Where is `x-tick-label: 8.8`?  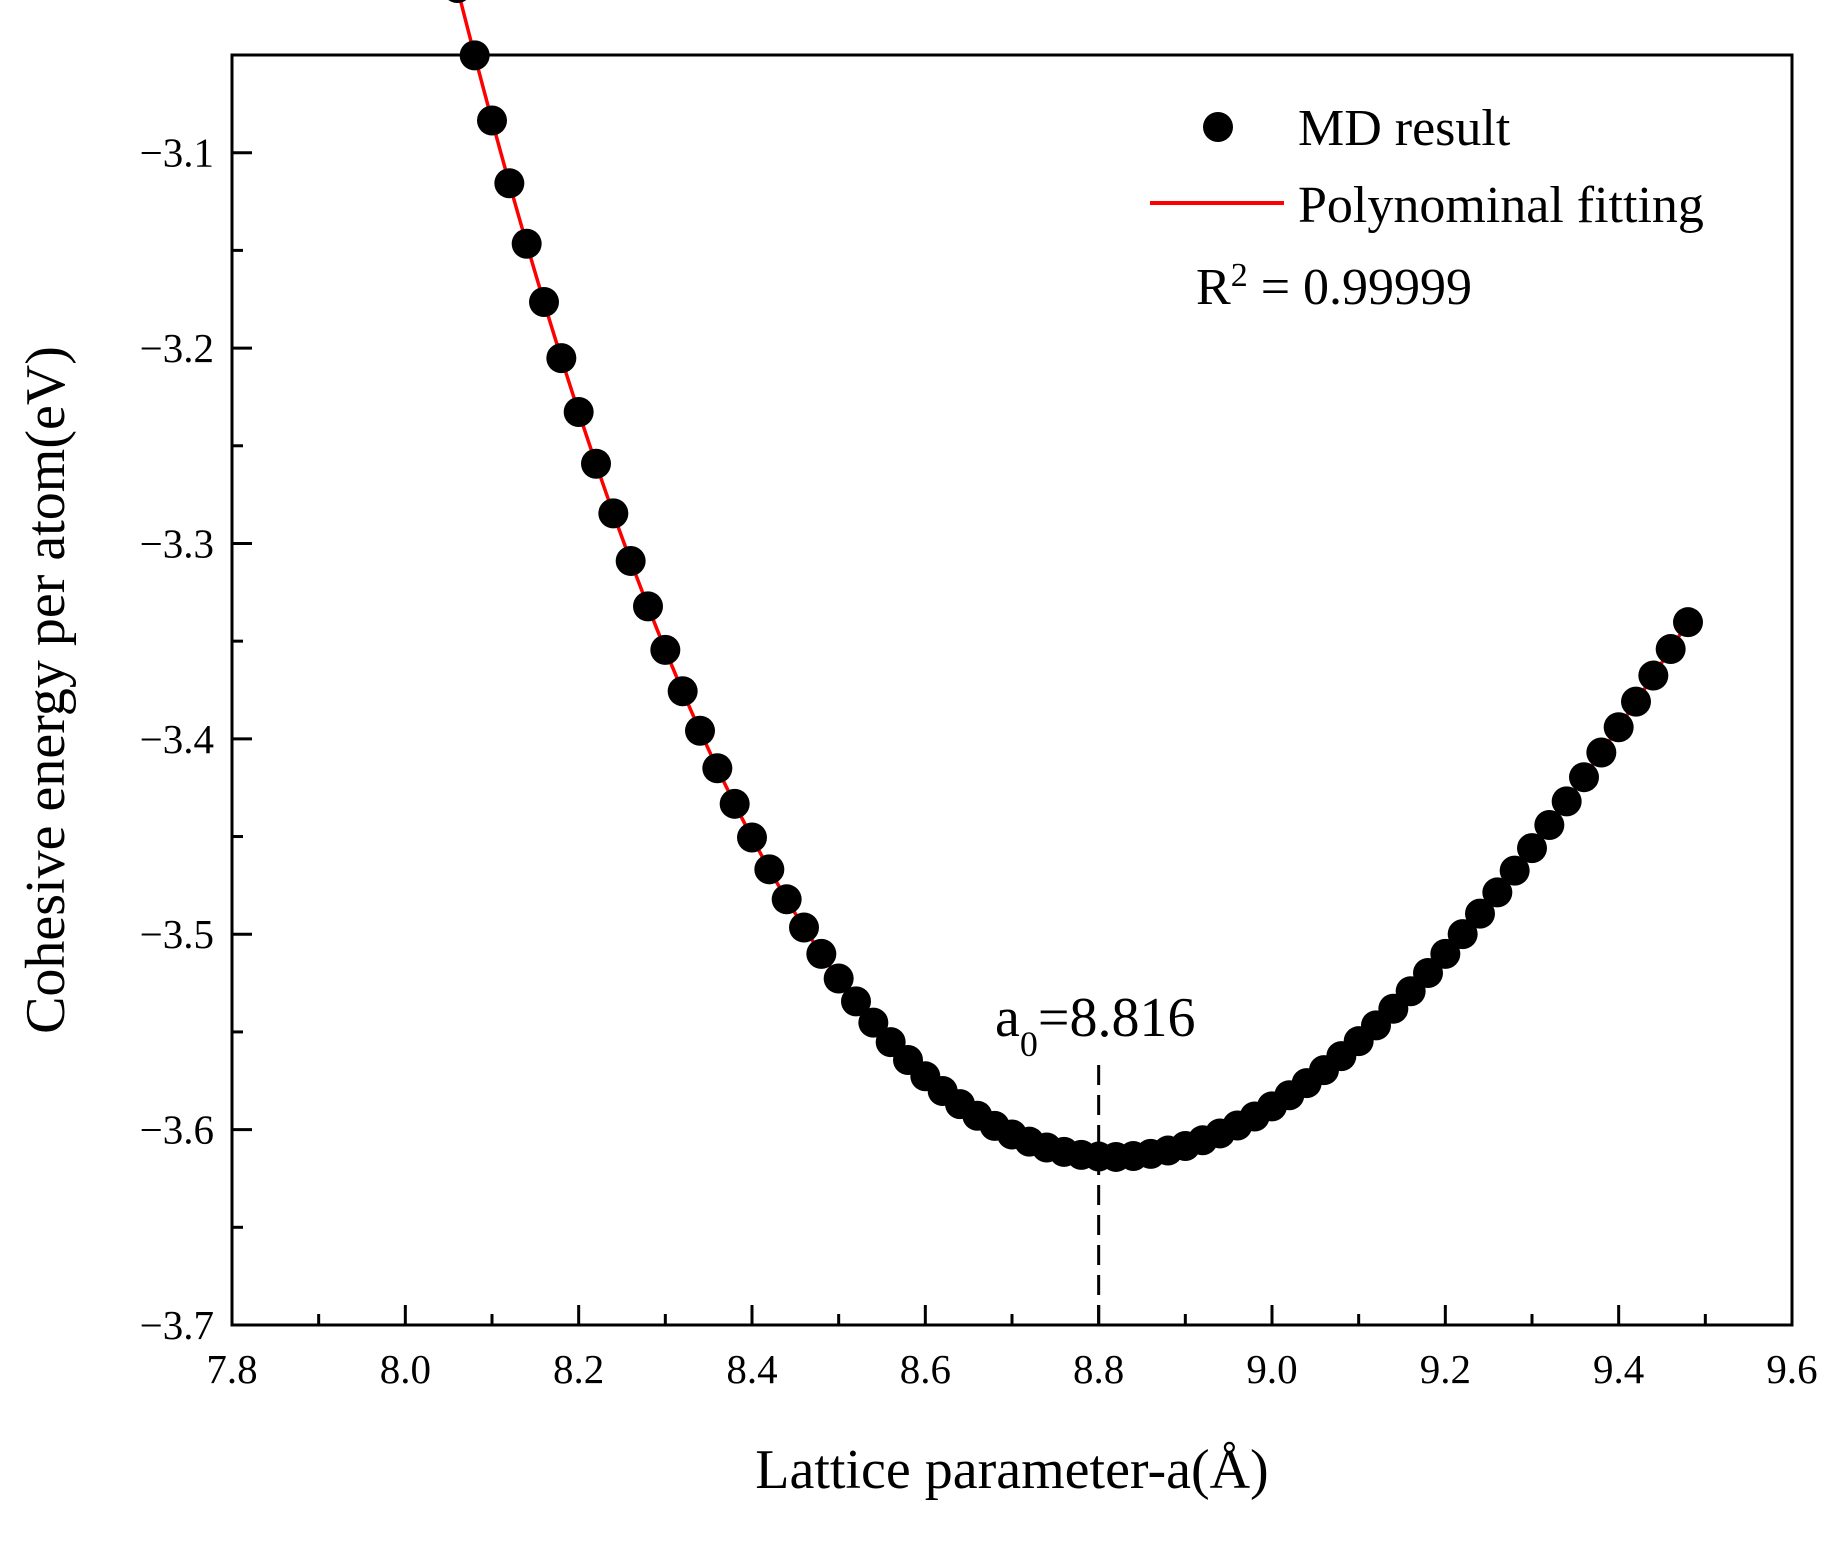 x-tick-label: 8.8 is located at coordinates (1098, 1369).